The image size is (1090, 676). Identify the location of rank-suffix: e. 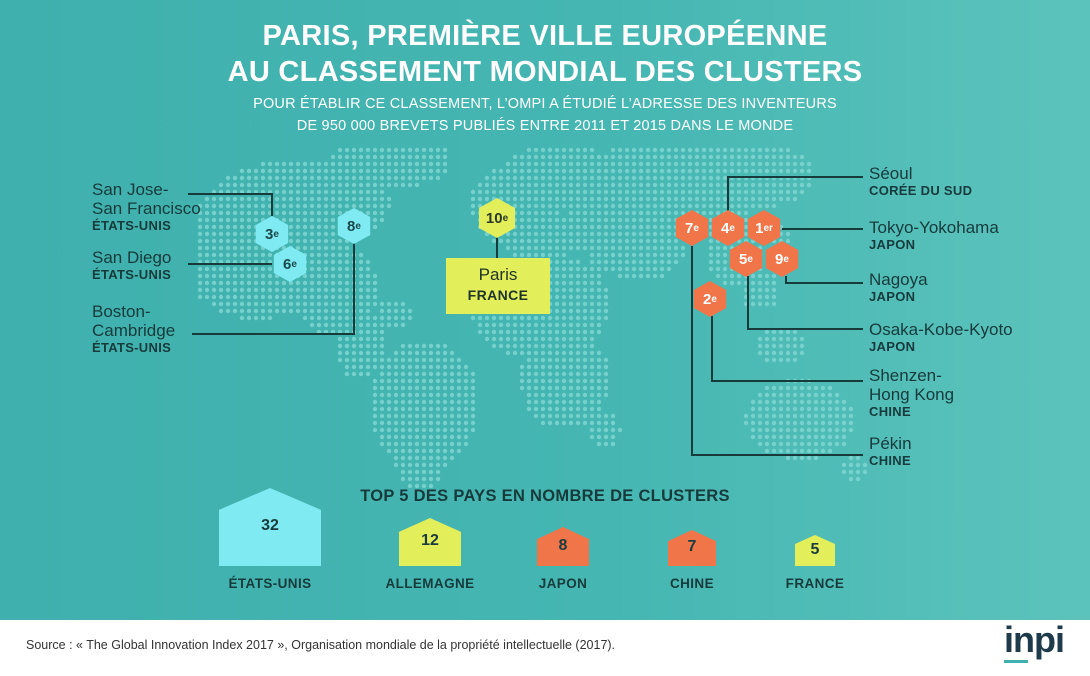
(714, 299).